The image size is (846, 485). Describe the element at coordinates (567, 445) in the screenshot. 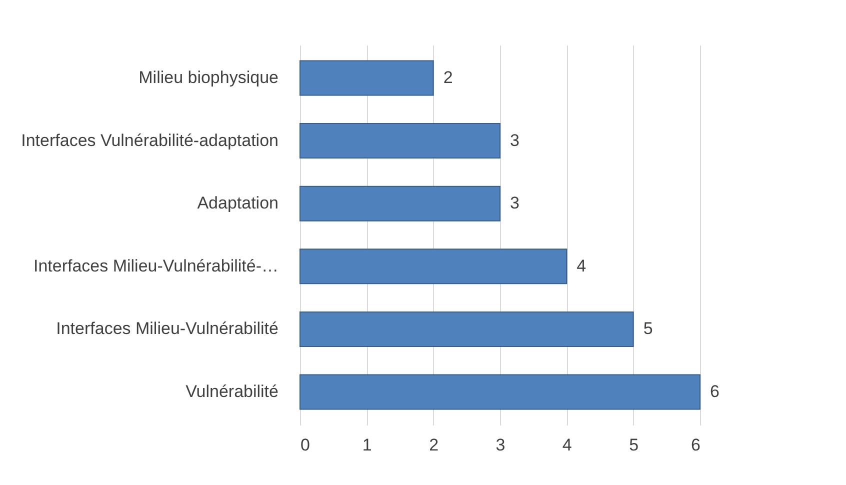

I see `x-tick-label: 4` at that location.